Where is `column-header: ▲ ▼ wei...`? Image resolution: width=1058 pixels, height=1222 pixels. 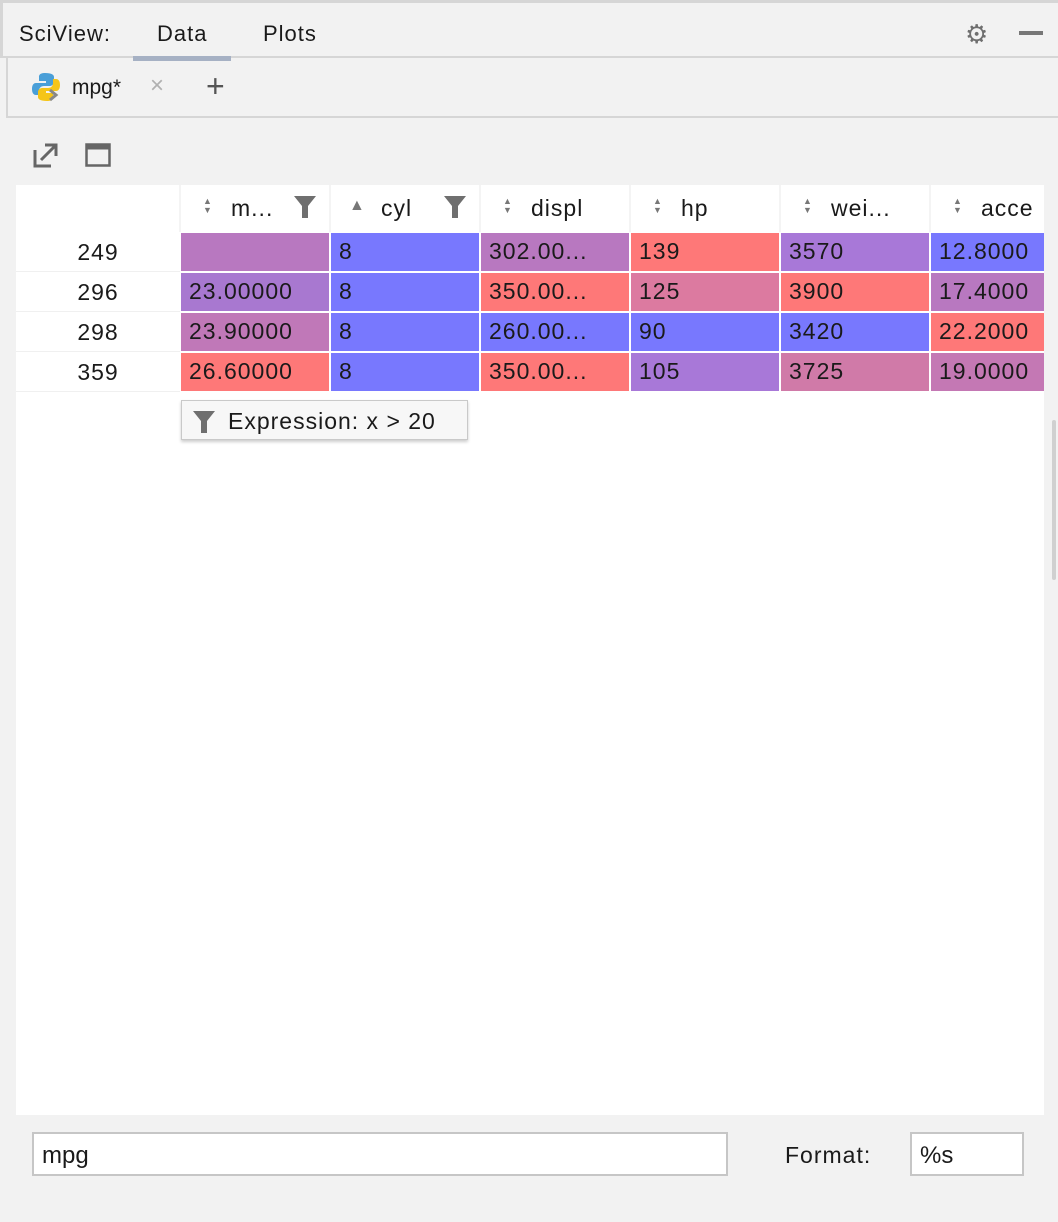
column-header: ▲ ▼ wei... is located at coordinates (856, 208).